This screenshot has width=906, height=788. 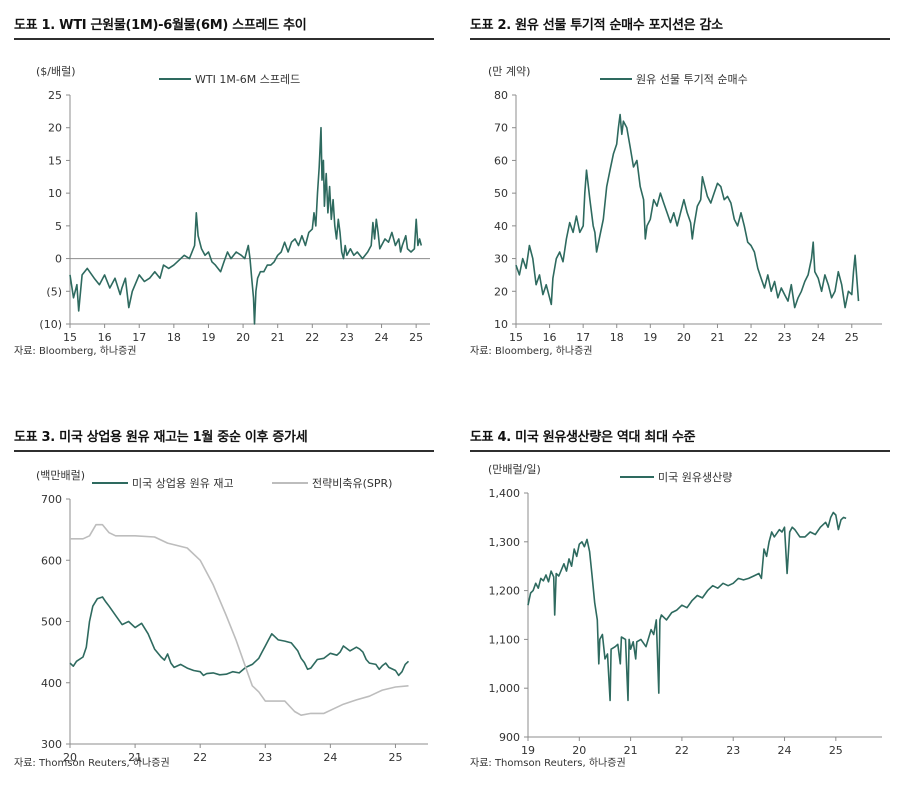 What do you see at coordinates (501, 128) in the screenshot?
I see `y-tick-label: 70` at bounding box center [501, 128].